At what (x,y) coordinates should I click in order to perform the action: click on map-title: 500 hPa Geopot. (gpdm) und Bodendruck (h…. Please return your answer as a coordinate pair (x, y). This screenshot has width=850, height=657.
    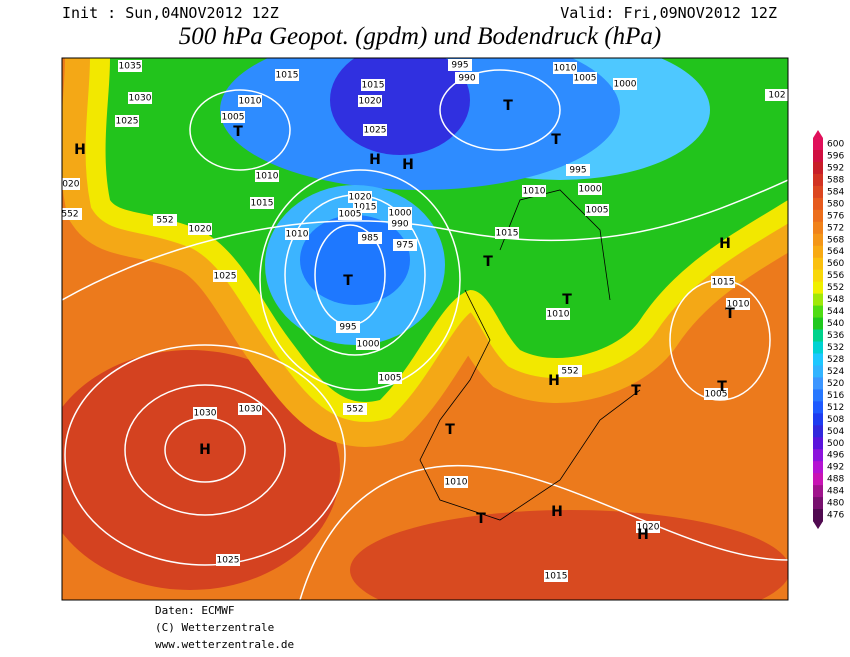
    Looking at the image, I should click on (420, 36).